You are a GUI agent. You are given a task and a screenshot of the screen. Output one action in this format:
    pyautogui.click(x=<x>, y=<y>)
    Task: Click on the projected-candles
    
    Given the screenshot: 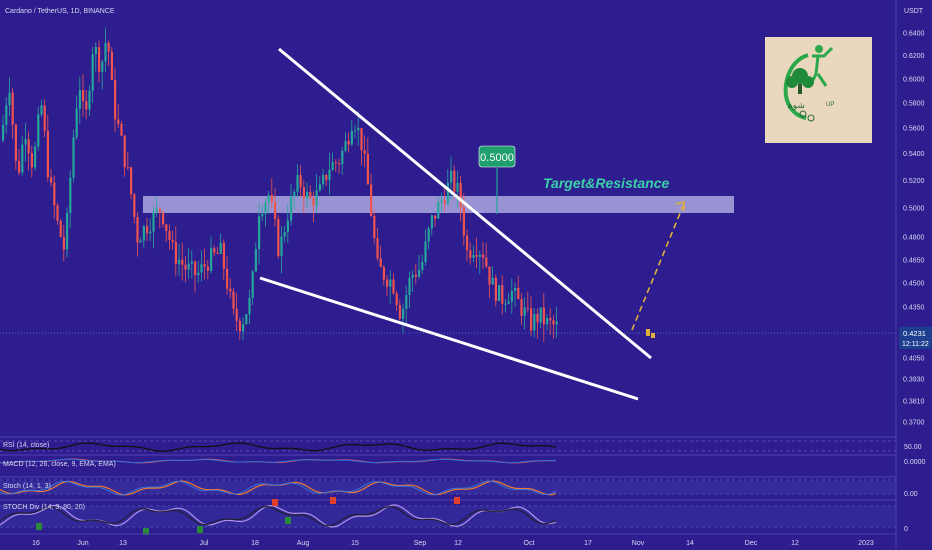 What is the action you would take?
    pyautogui.click(x=650, y=333)
    